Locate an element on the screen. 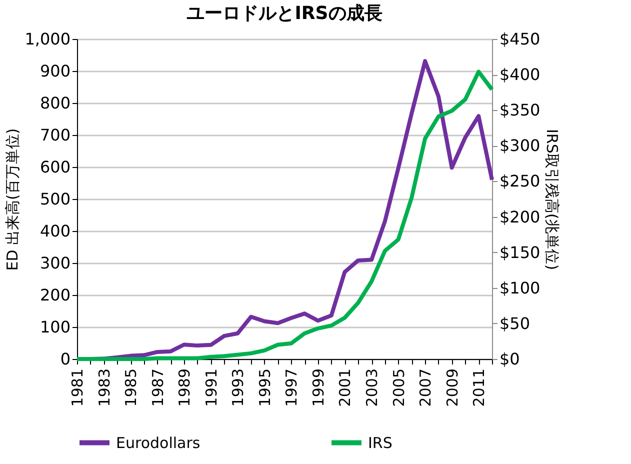  y2-tick-label: $350 is located at coordinates (520, 110).